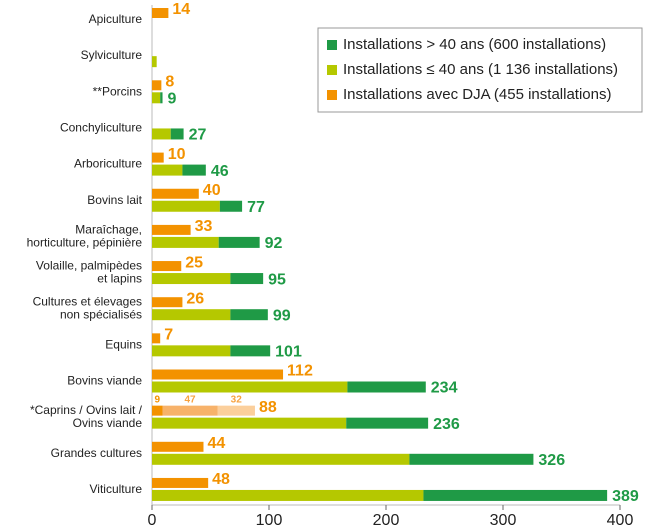 The image size is (648, 531). I want to click on category-line: **Porcins, so click(117, 91).